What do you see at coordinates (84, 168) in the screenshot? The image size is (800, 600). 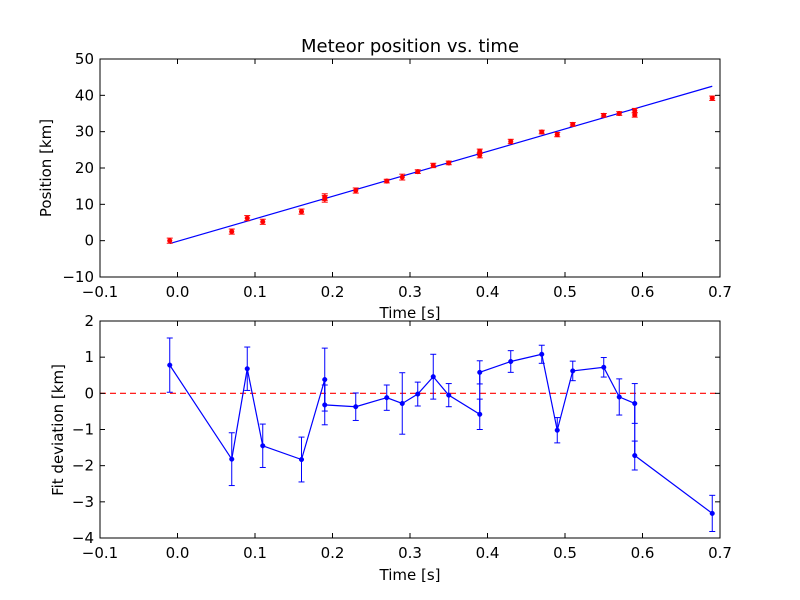 I see `position-ytick-label-3: 20` at bounding box center [84, 168].